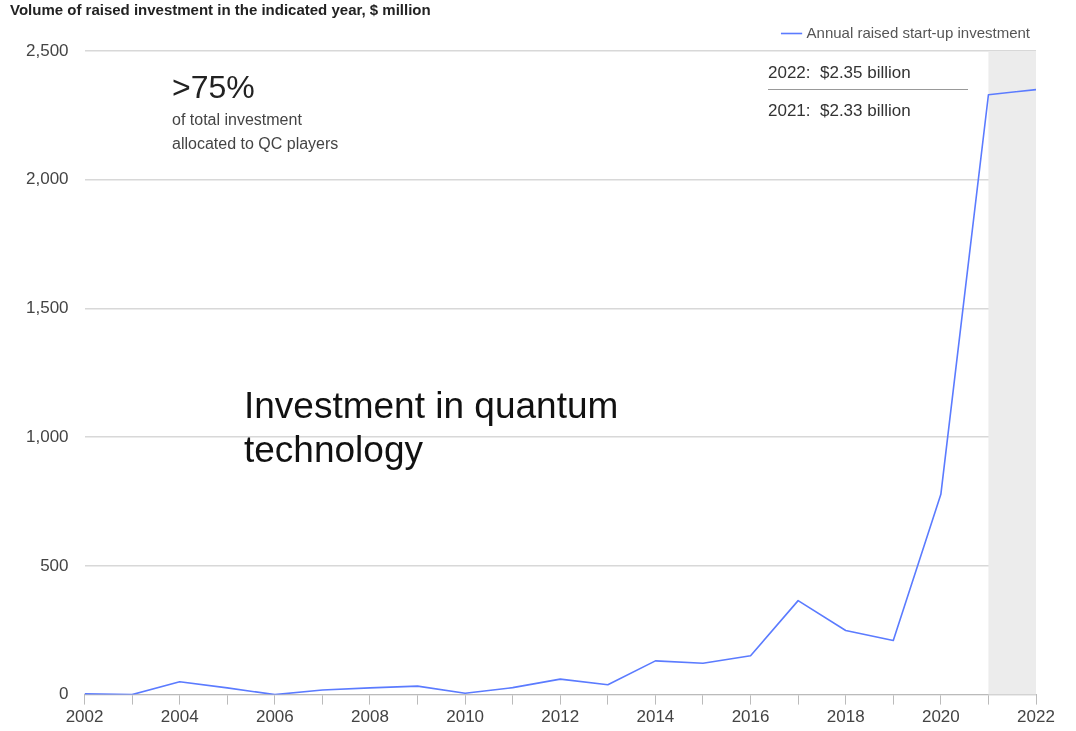 Image resolution: width=1076 pixels, height=731 pixels. Describe the element at coordinates (47, 179) in the screenshot. I see `y-tick-label: 2,000` at that location.